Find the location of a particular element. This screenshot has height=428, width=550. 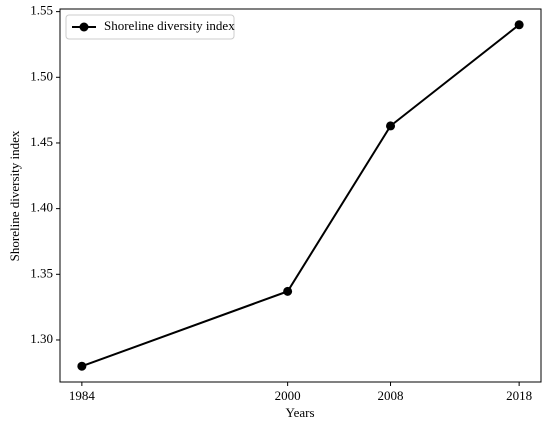

y-tick-label: 1.30 is located at coordinates (41, 338).